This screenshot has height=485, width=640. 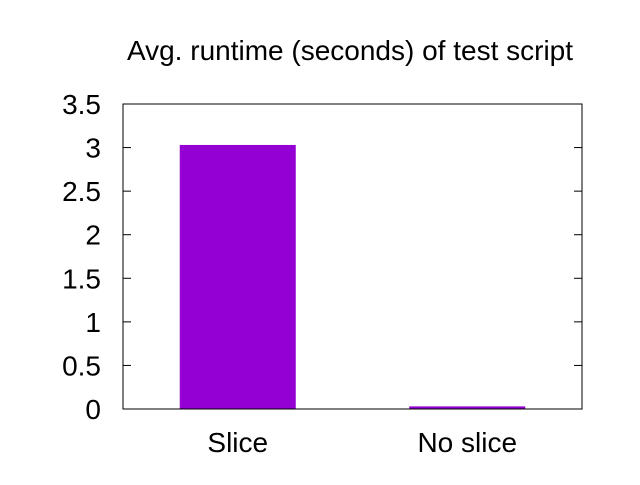 I want to click on y-tick-label: 2, so click(x=93, y=235).